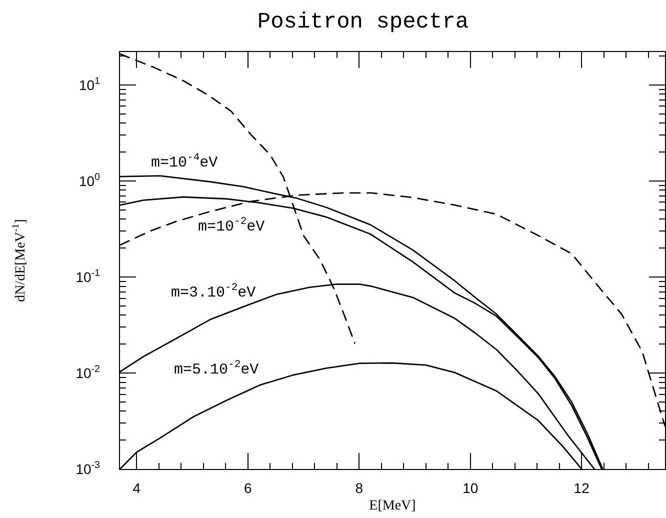  I want to click on x-tick-label: 8, so click(359, 488).